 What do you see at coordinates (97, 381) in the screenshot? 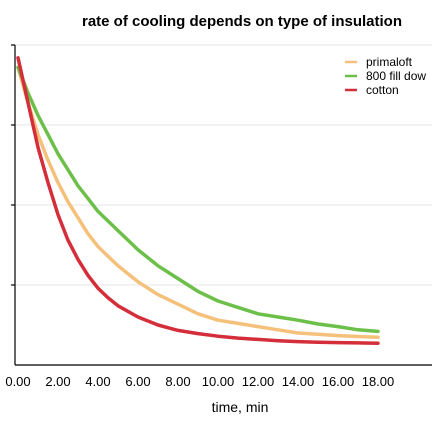
I see `x-tick-label: 4.00` at bounding box center [97, 381].